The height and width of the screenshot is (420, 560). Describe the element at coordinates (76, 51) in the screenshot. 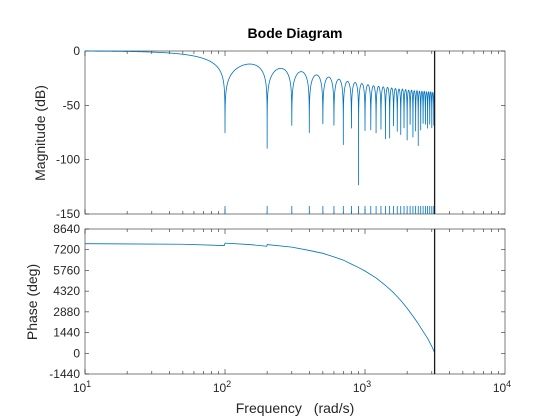

I see `magnitude-y-tick-label: 0` at that location.